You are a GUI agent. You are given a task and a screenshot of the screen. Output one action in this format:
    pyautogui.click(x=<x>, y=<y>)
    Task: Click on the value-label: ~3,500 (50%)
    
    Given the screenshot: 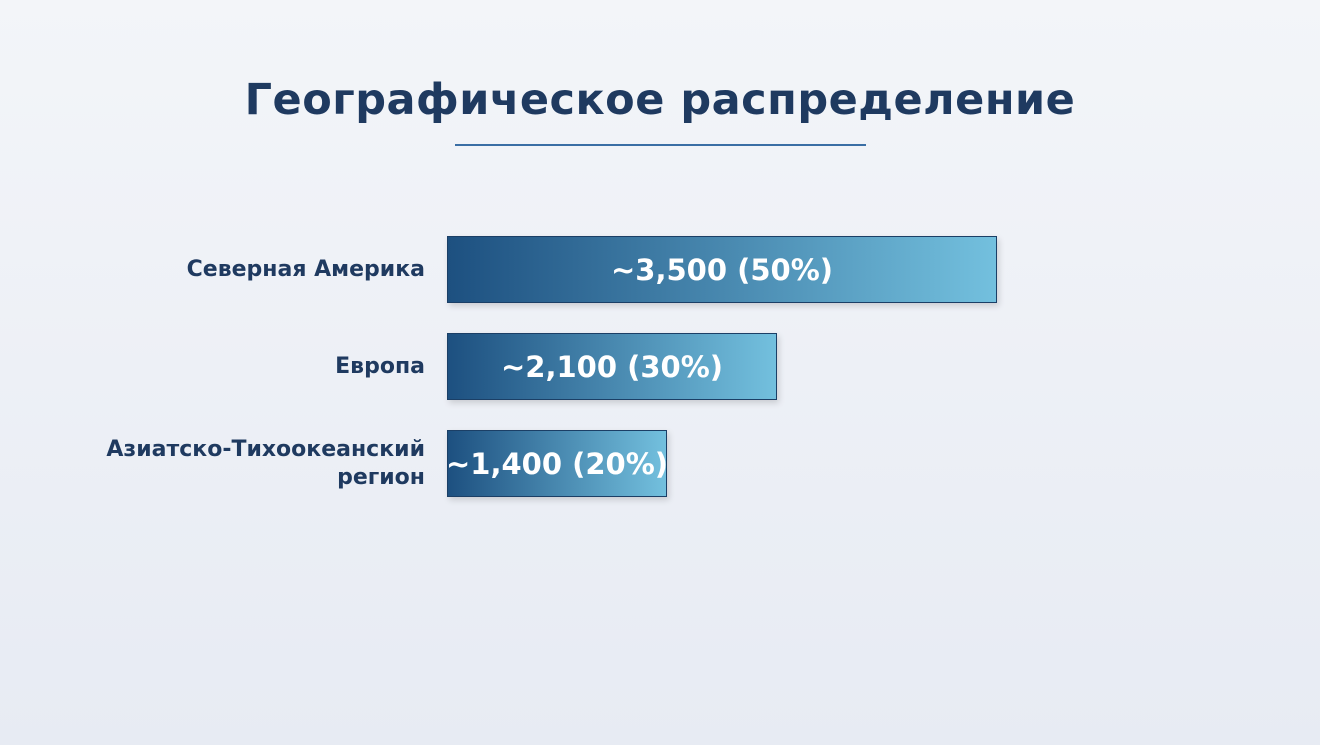 What is the action you would take?
    pyautogui.click(x=722, y=269)
    